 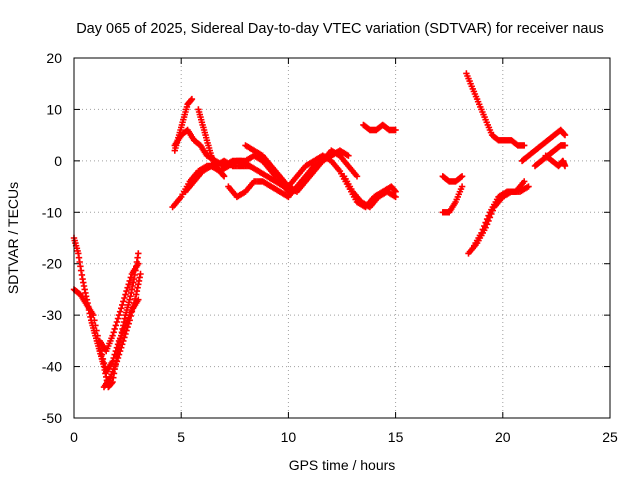 What do you see at coordinates (183, 124) in the screenshot?
I see `series-s6` at bounding box center [183, 124].